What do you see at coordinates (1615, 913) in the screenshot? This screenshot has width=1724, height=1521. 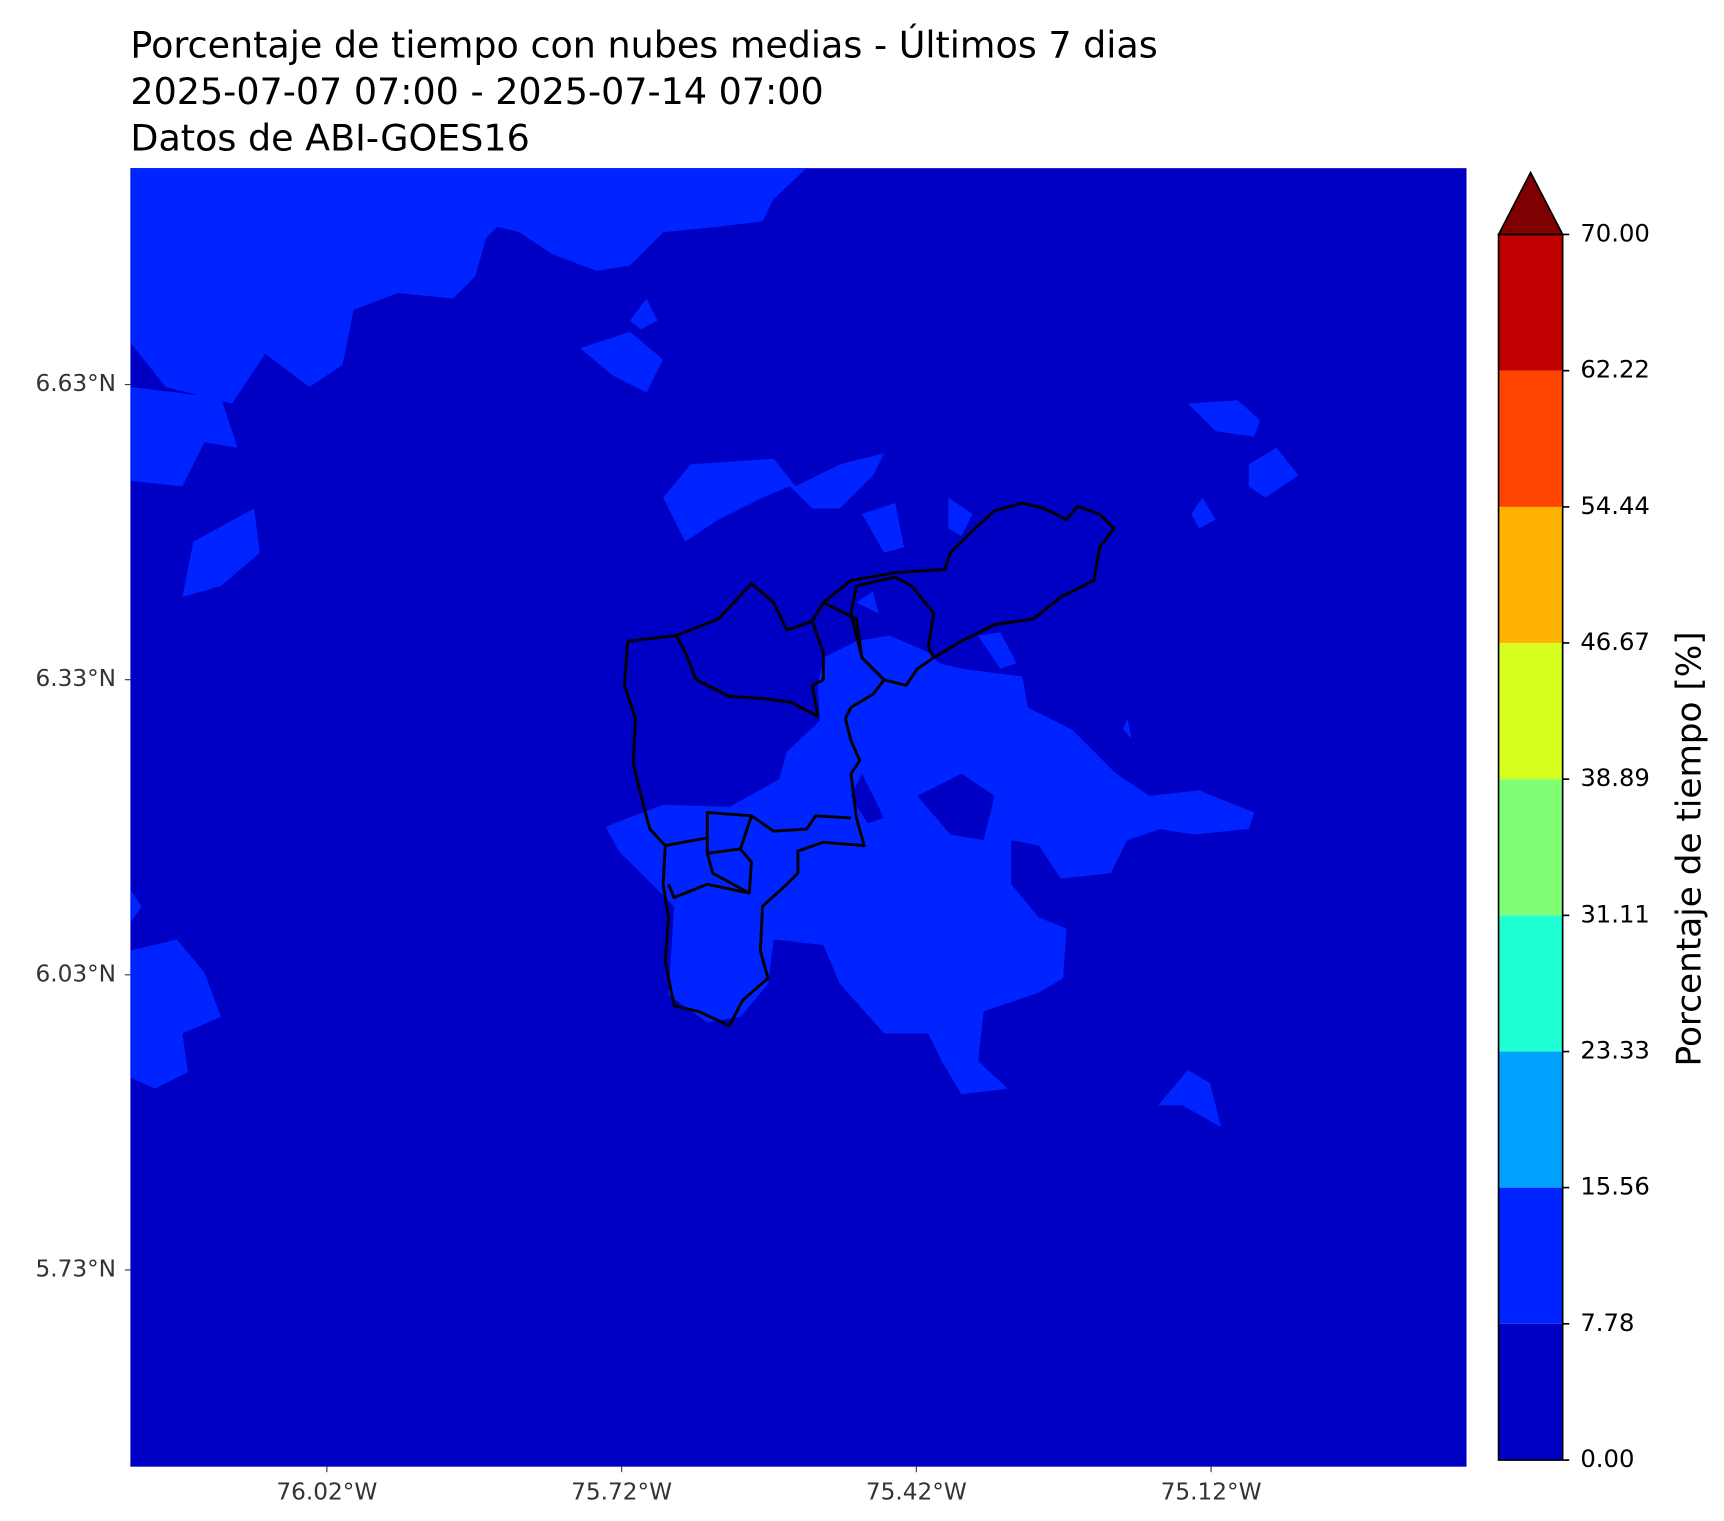 I see `colorbar-tick-label: 31.11` at bounding box center [1615, 913].